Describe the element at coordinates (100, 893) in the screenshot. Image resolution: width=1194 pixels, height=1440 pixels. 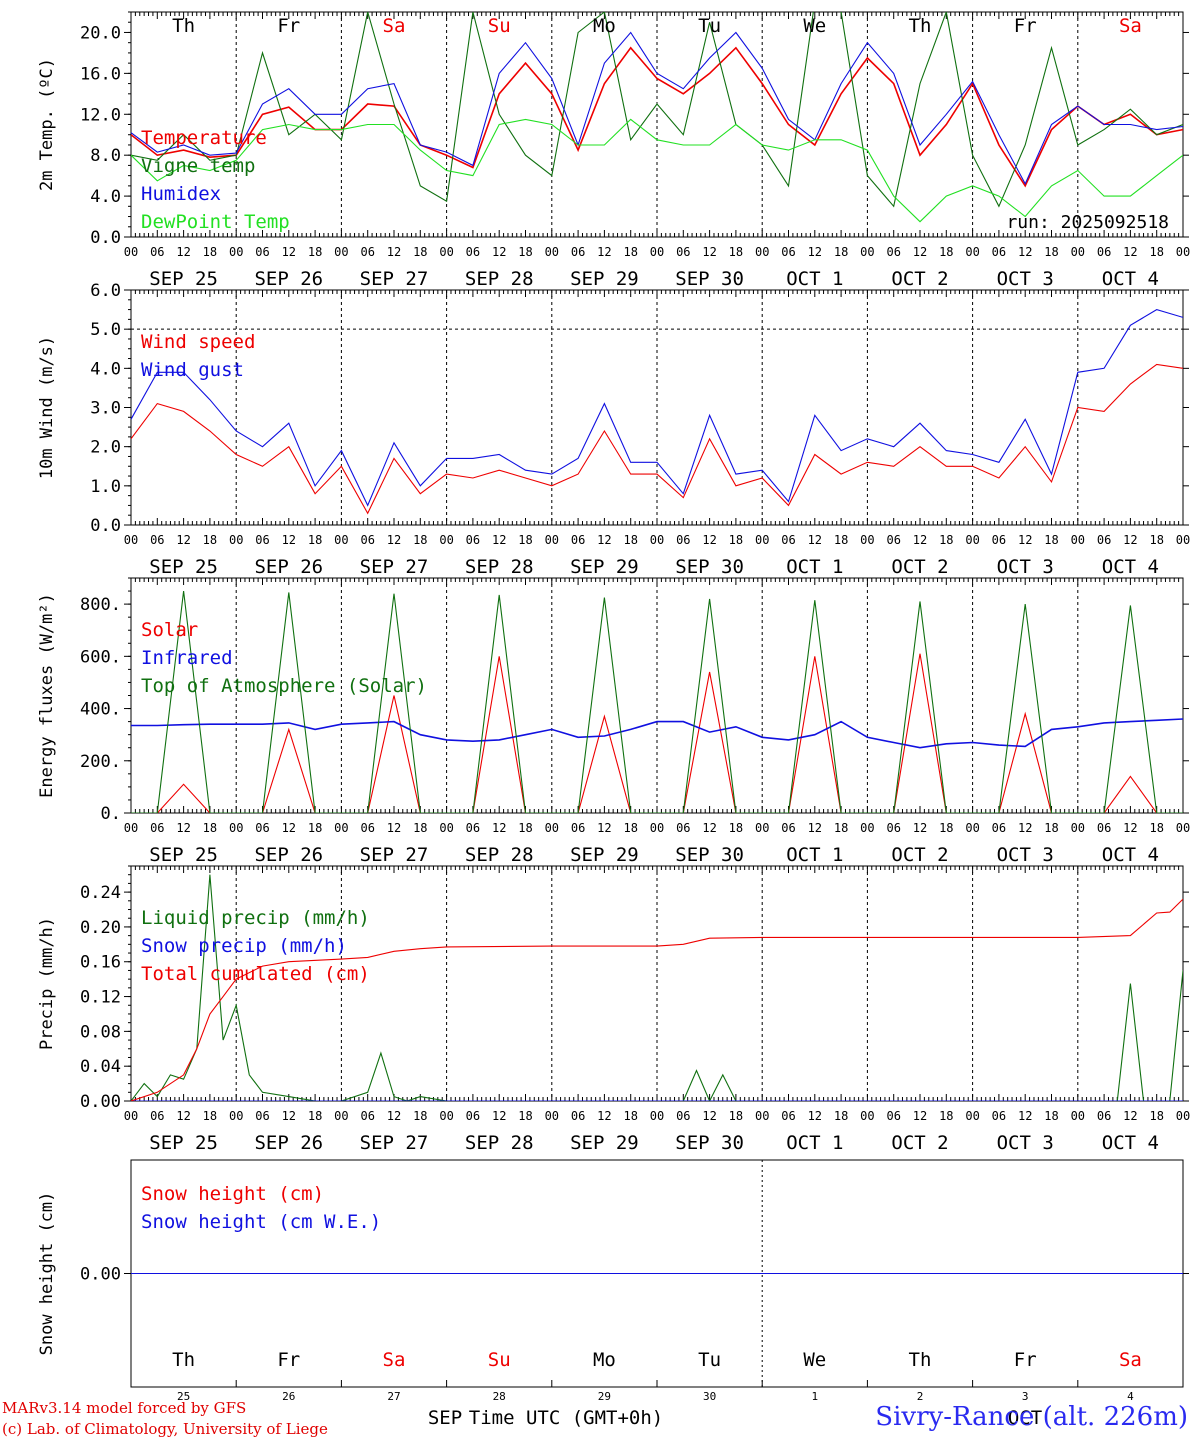
I see `y-tick-label: 0.24` at that location.